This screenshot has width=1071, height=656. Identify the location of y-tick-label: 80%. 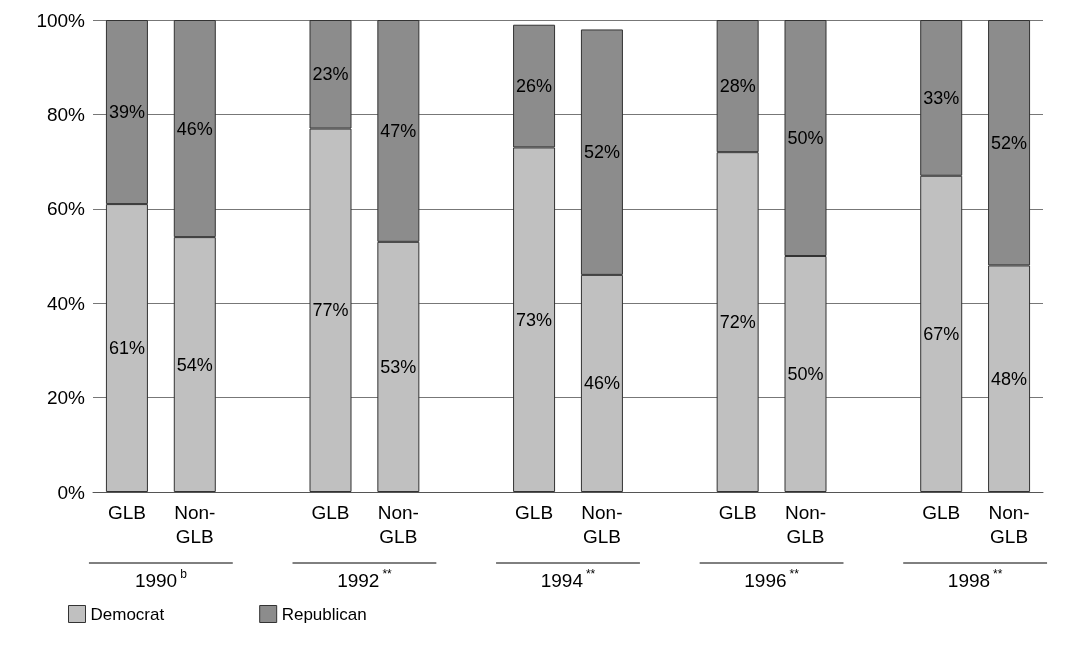
(66, 114).